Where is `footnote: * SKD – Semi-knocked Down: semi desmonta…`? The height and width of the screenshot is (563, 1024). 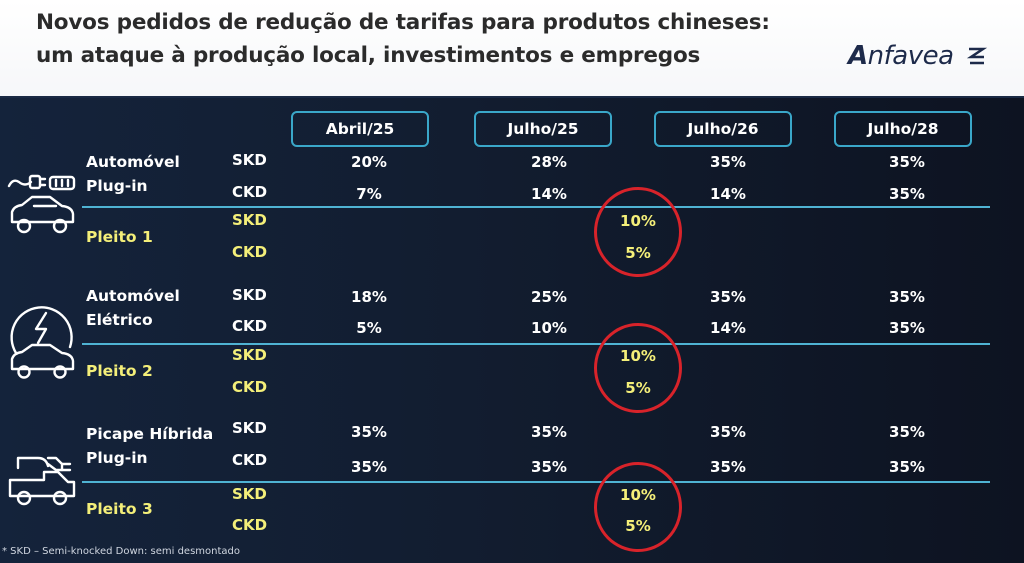 footnote: * SKD – Semi-knocked Down: semi desmonta… is located at coordinates (121, 551).